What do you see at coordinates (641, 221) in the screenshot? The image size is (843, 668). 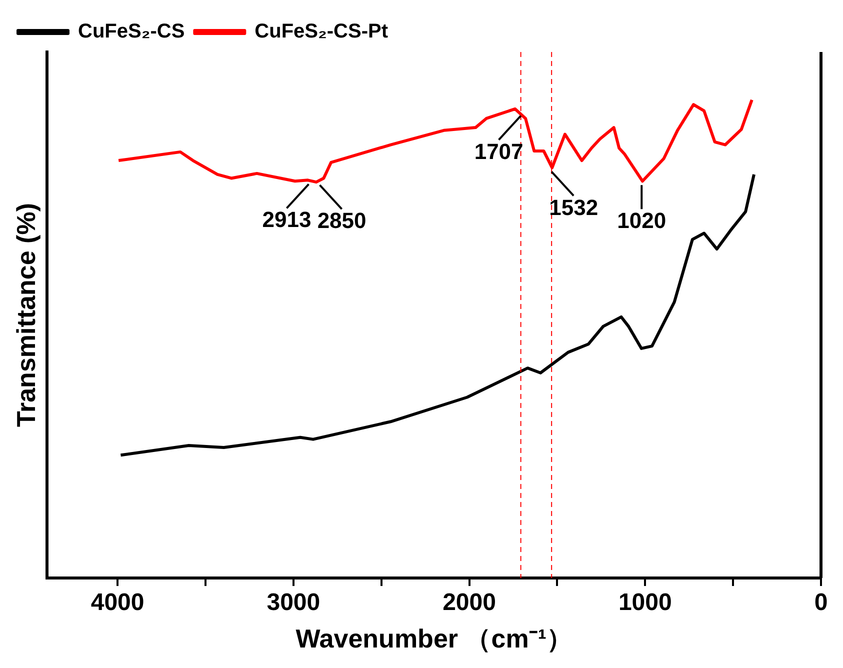 I see `annotation: 1020` at bounding box center [641, 221].